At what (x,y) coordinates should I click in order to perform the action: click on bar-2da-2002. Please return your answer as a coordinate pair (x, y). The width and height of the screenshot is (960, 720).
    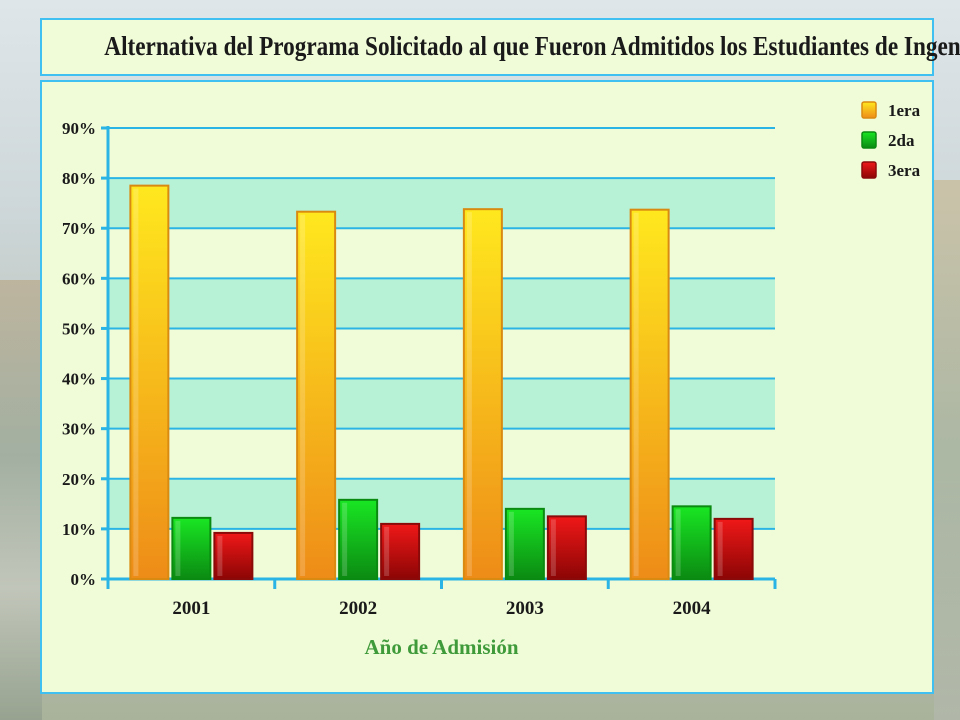
    Looking at the image, I should click on (358, 539).